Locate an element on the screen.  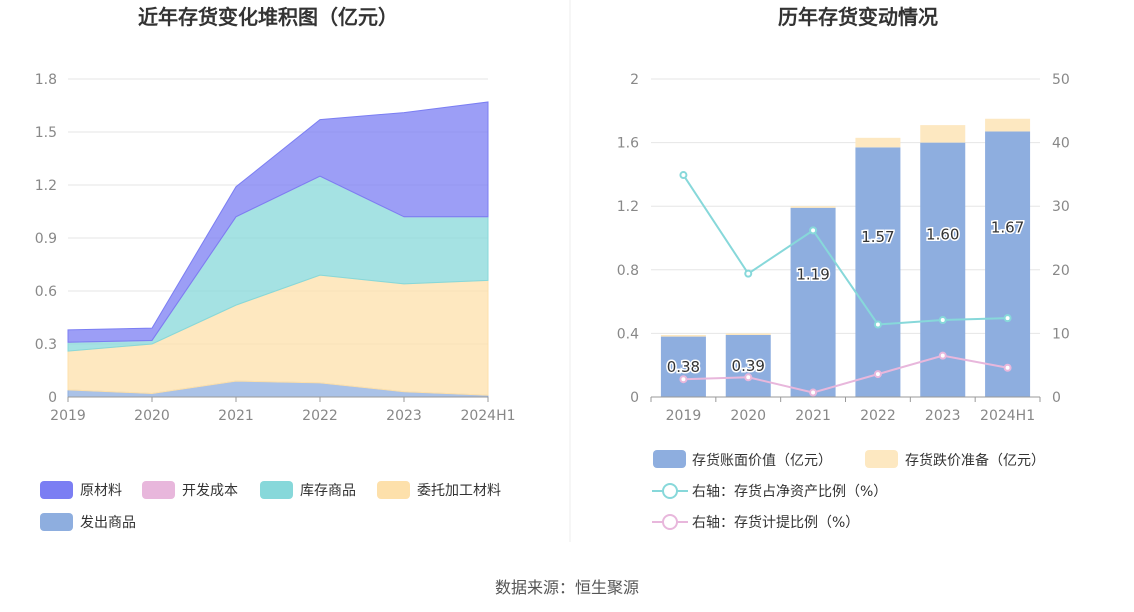
bar-data-label: 0.38 is located at coordinates (683, 367).